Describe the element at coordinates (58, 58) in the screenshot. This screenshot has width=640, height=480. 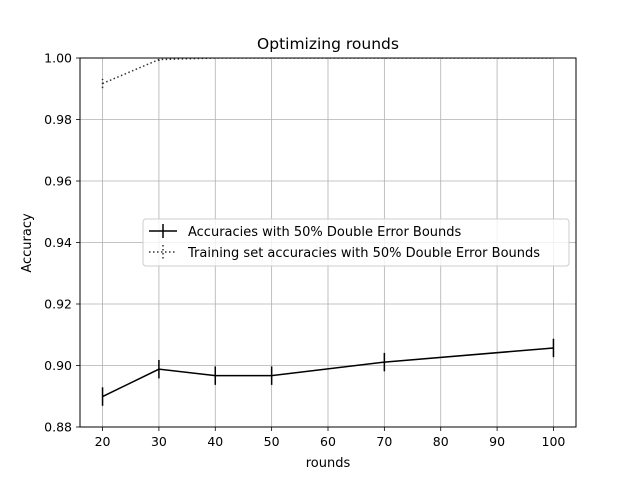
I see `y-tick-label: 1.00` at that location.